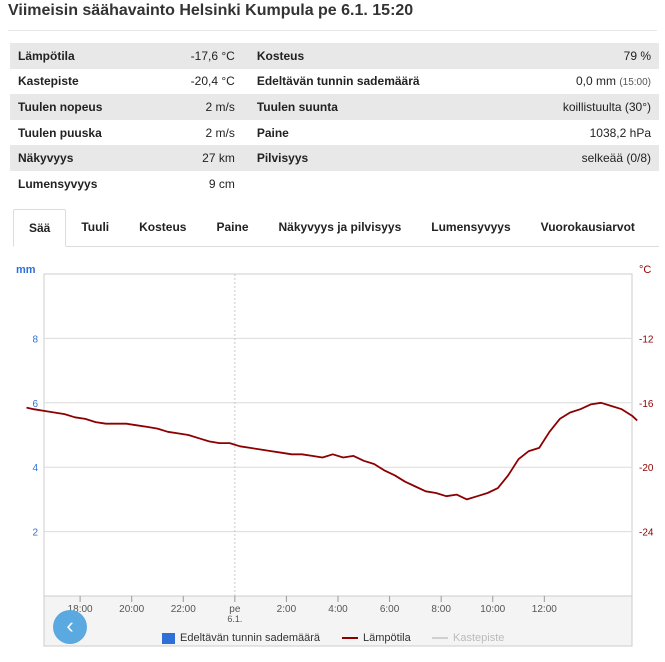  What do you see at coordinates (272, 132) in the screenshot?
I see `obs-label: Paine` at bounding box center [272, 132].